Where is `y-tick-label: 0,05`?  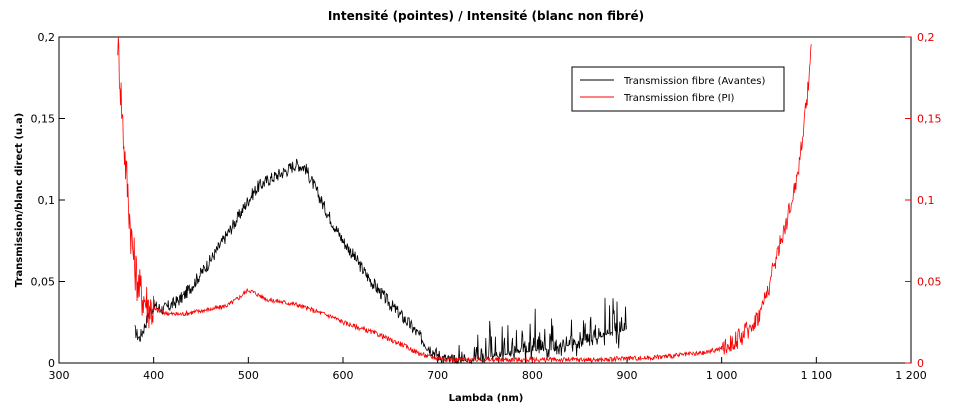 y-tick-label: 0,05 is located at coordinates (43, 282).